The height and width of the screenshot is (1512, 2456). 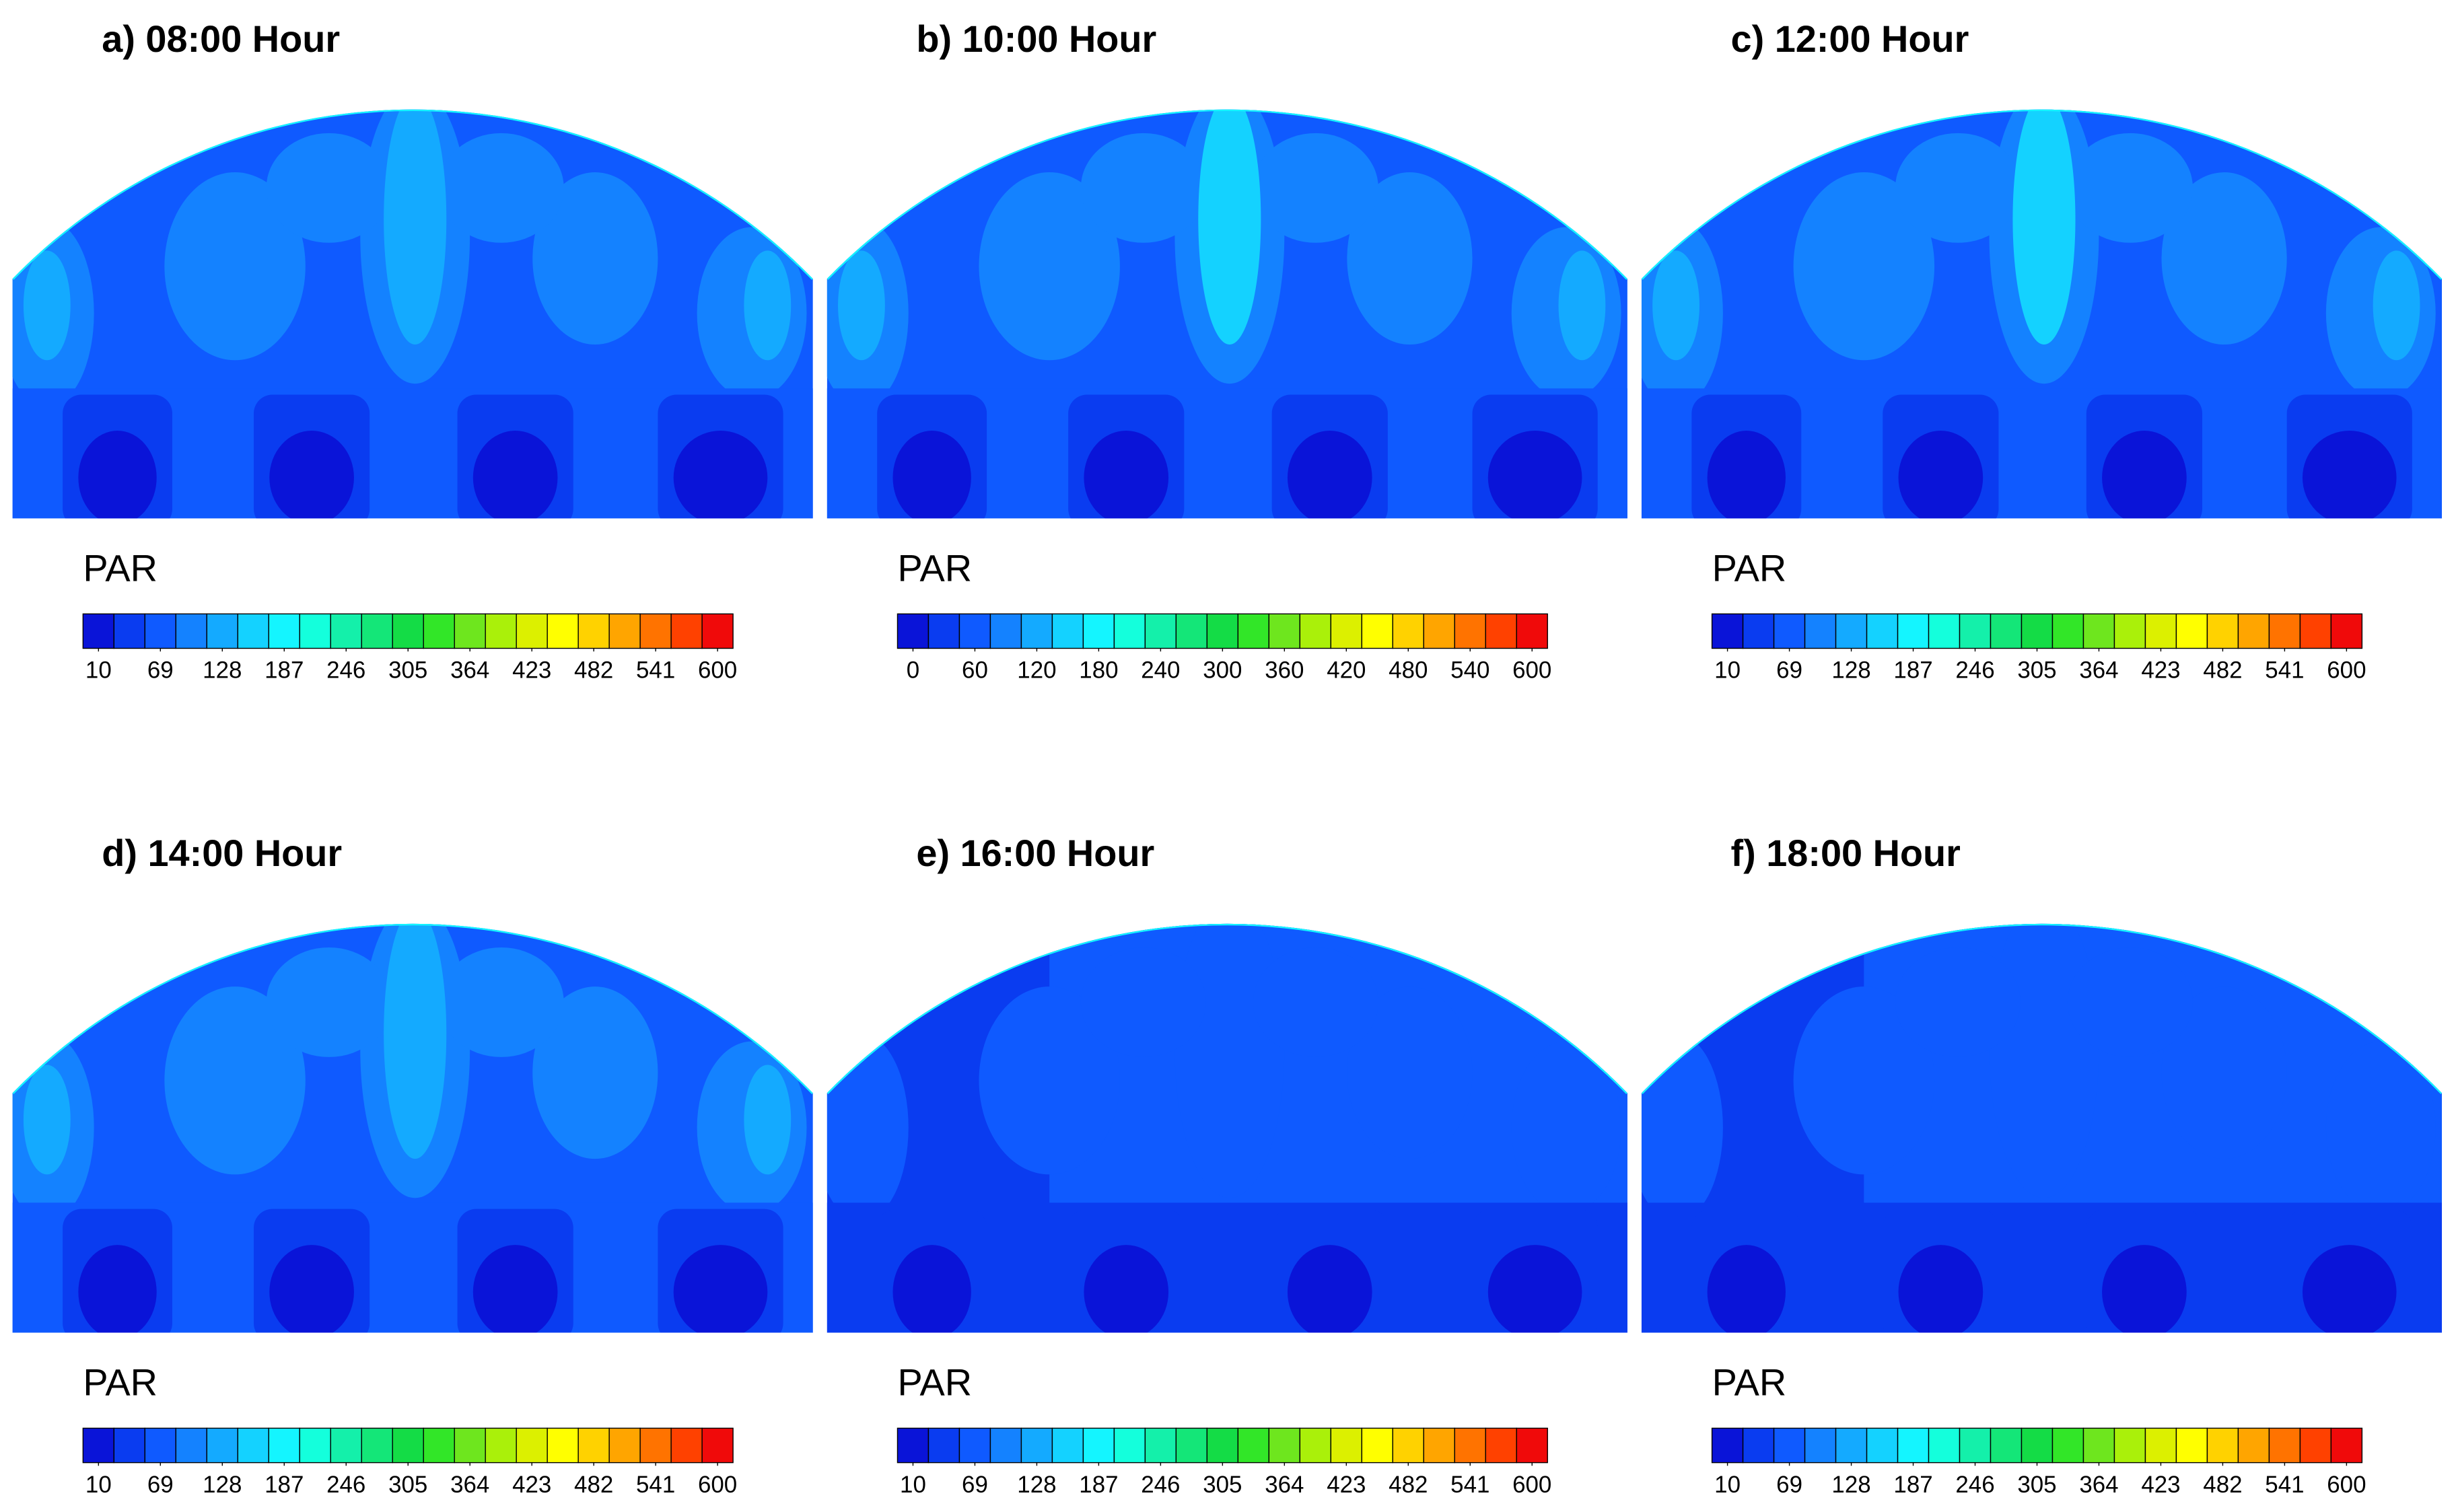 What do you see at coordinates (1470, 670) in the screenshot?
I see `colorbar-tick-label: 540` at bounding box center [1470, 670].